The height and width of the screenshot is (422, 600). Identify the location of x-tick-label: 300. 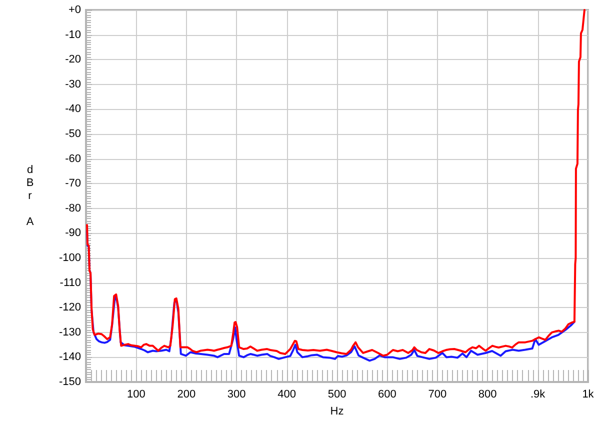
(236, 394).